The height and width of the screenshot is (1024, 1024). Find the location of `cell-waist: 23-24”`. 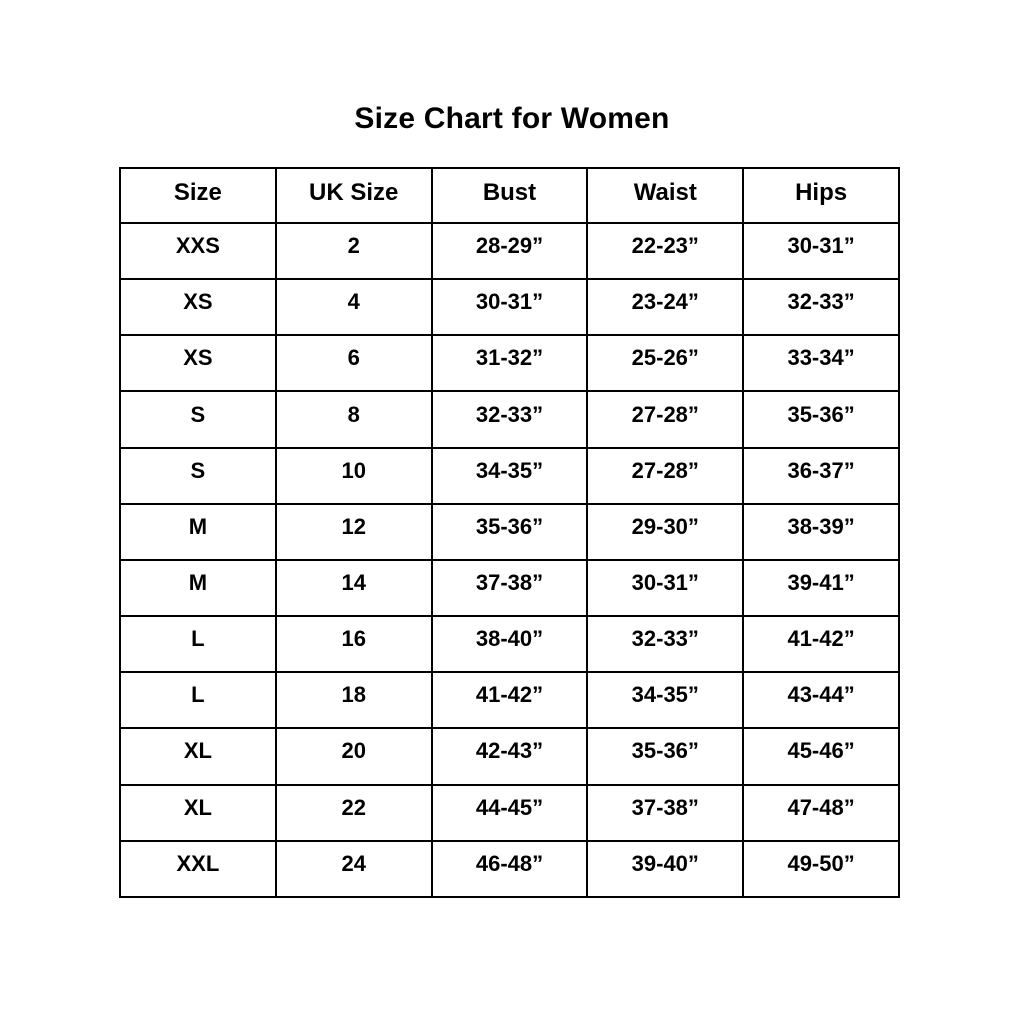

cell-waist: 23-24” is located at coordinates (665, 307).